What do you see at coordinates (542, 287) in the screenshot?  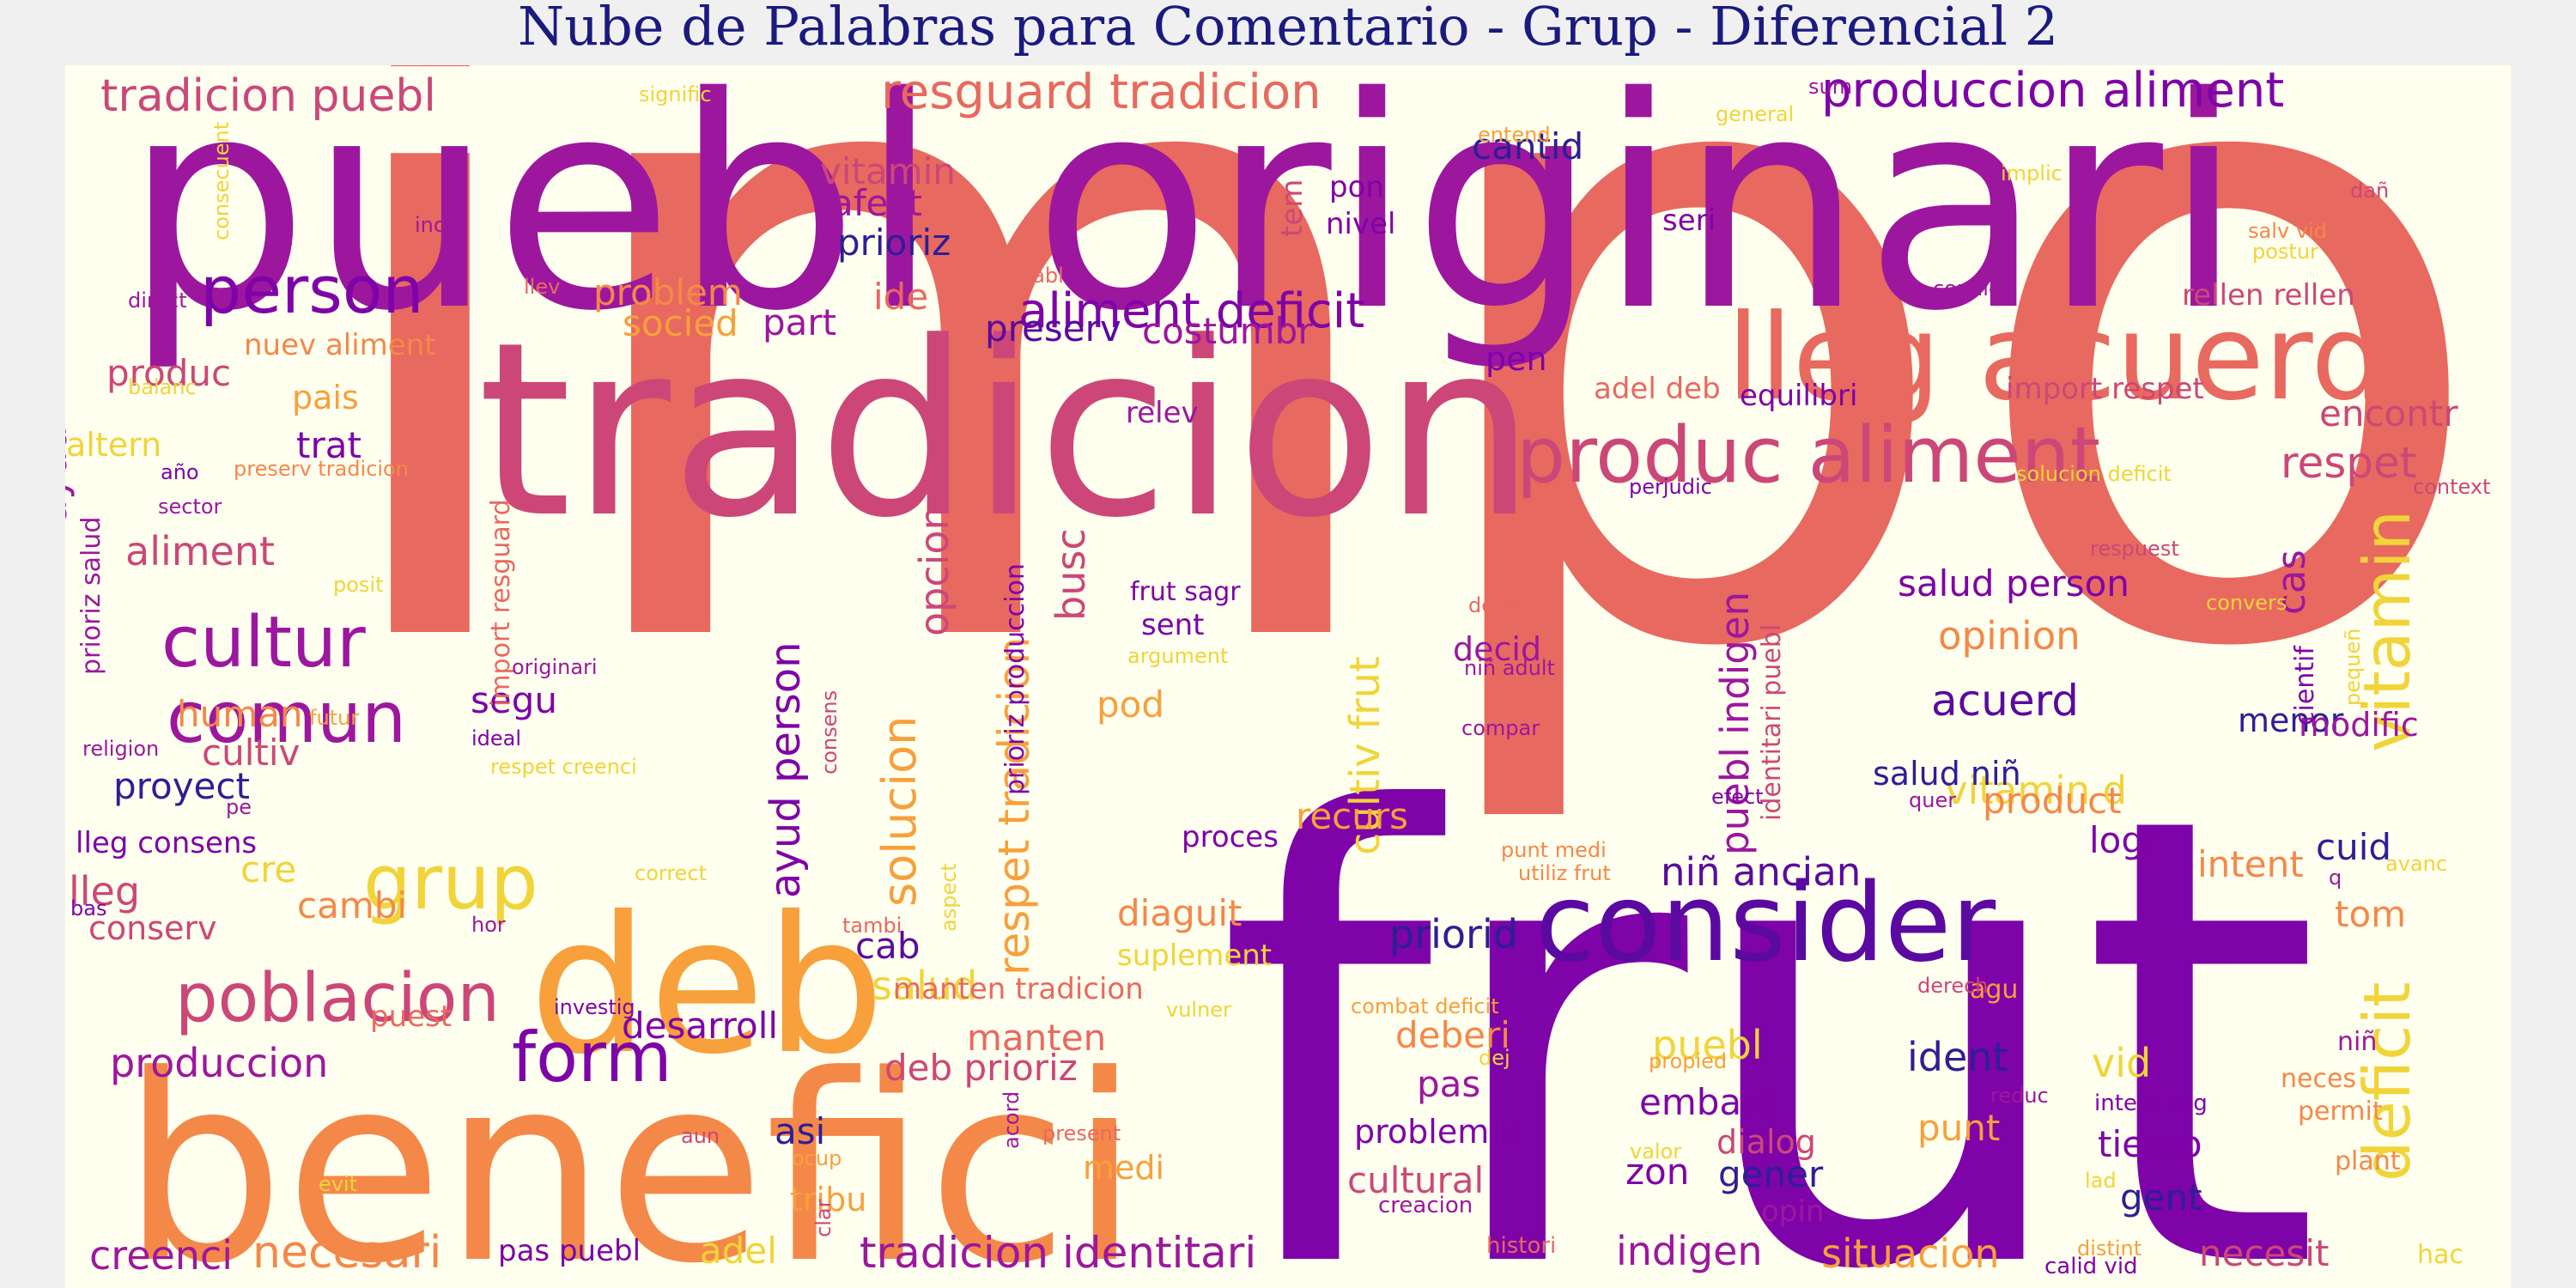 I see `word-llev: llev` at bounding box center [542, 287].